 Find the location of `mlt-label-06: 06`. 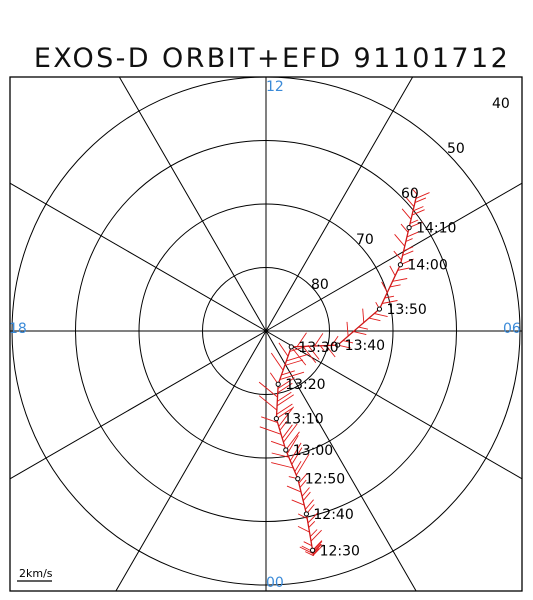

mlt-label-06: 06 is located at coordinates (512, 329).